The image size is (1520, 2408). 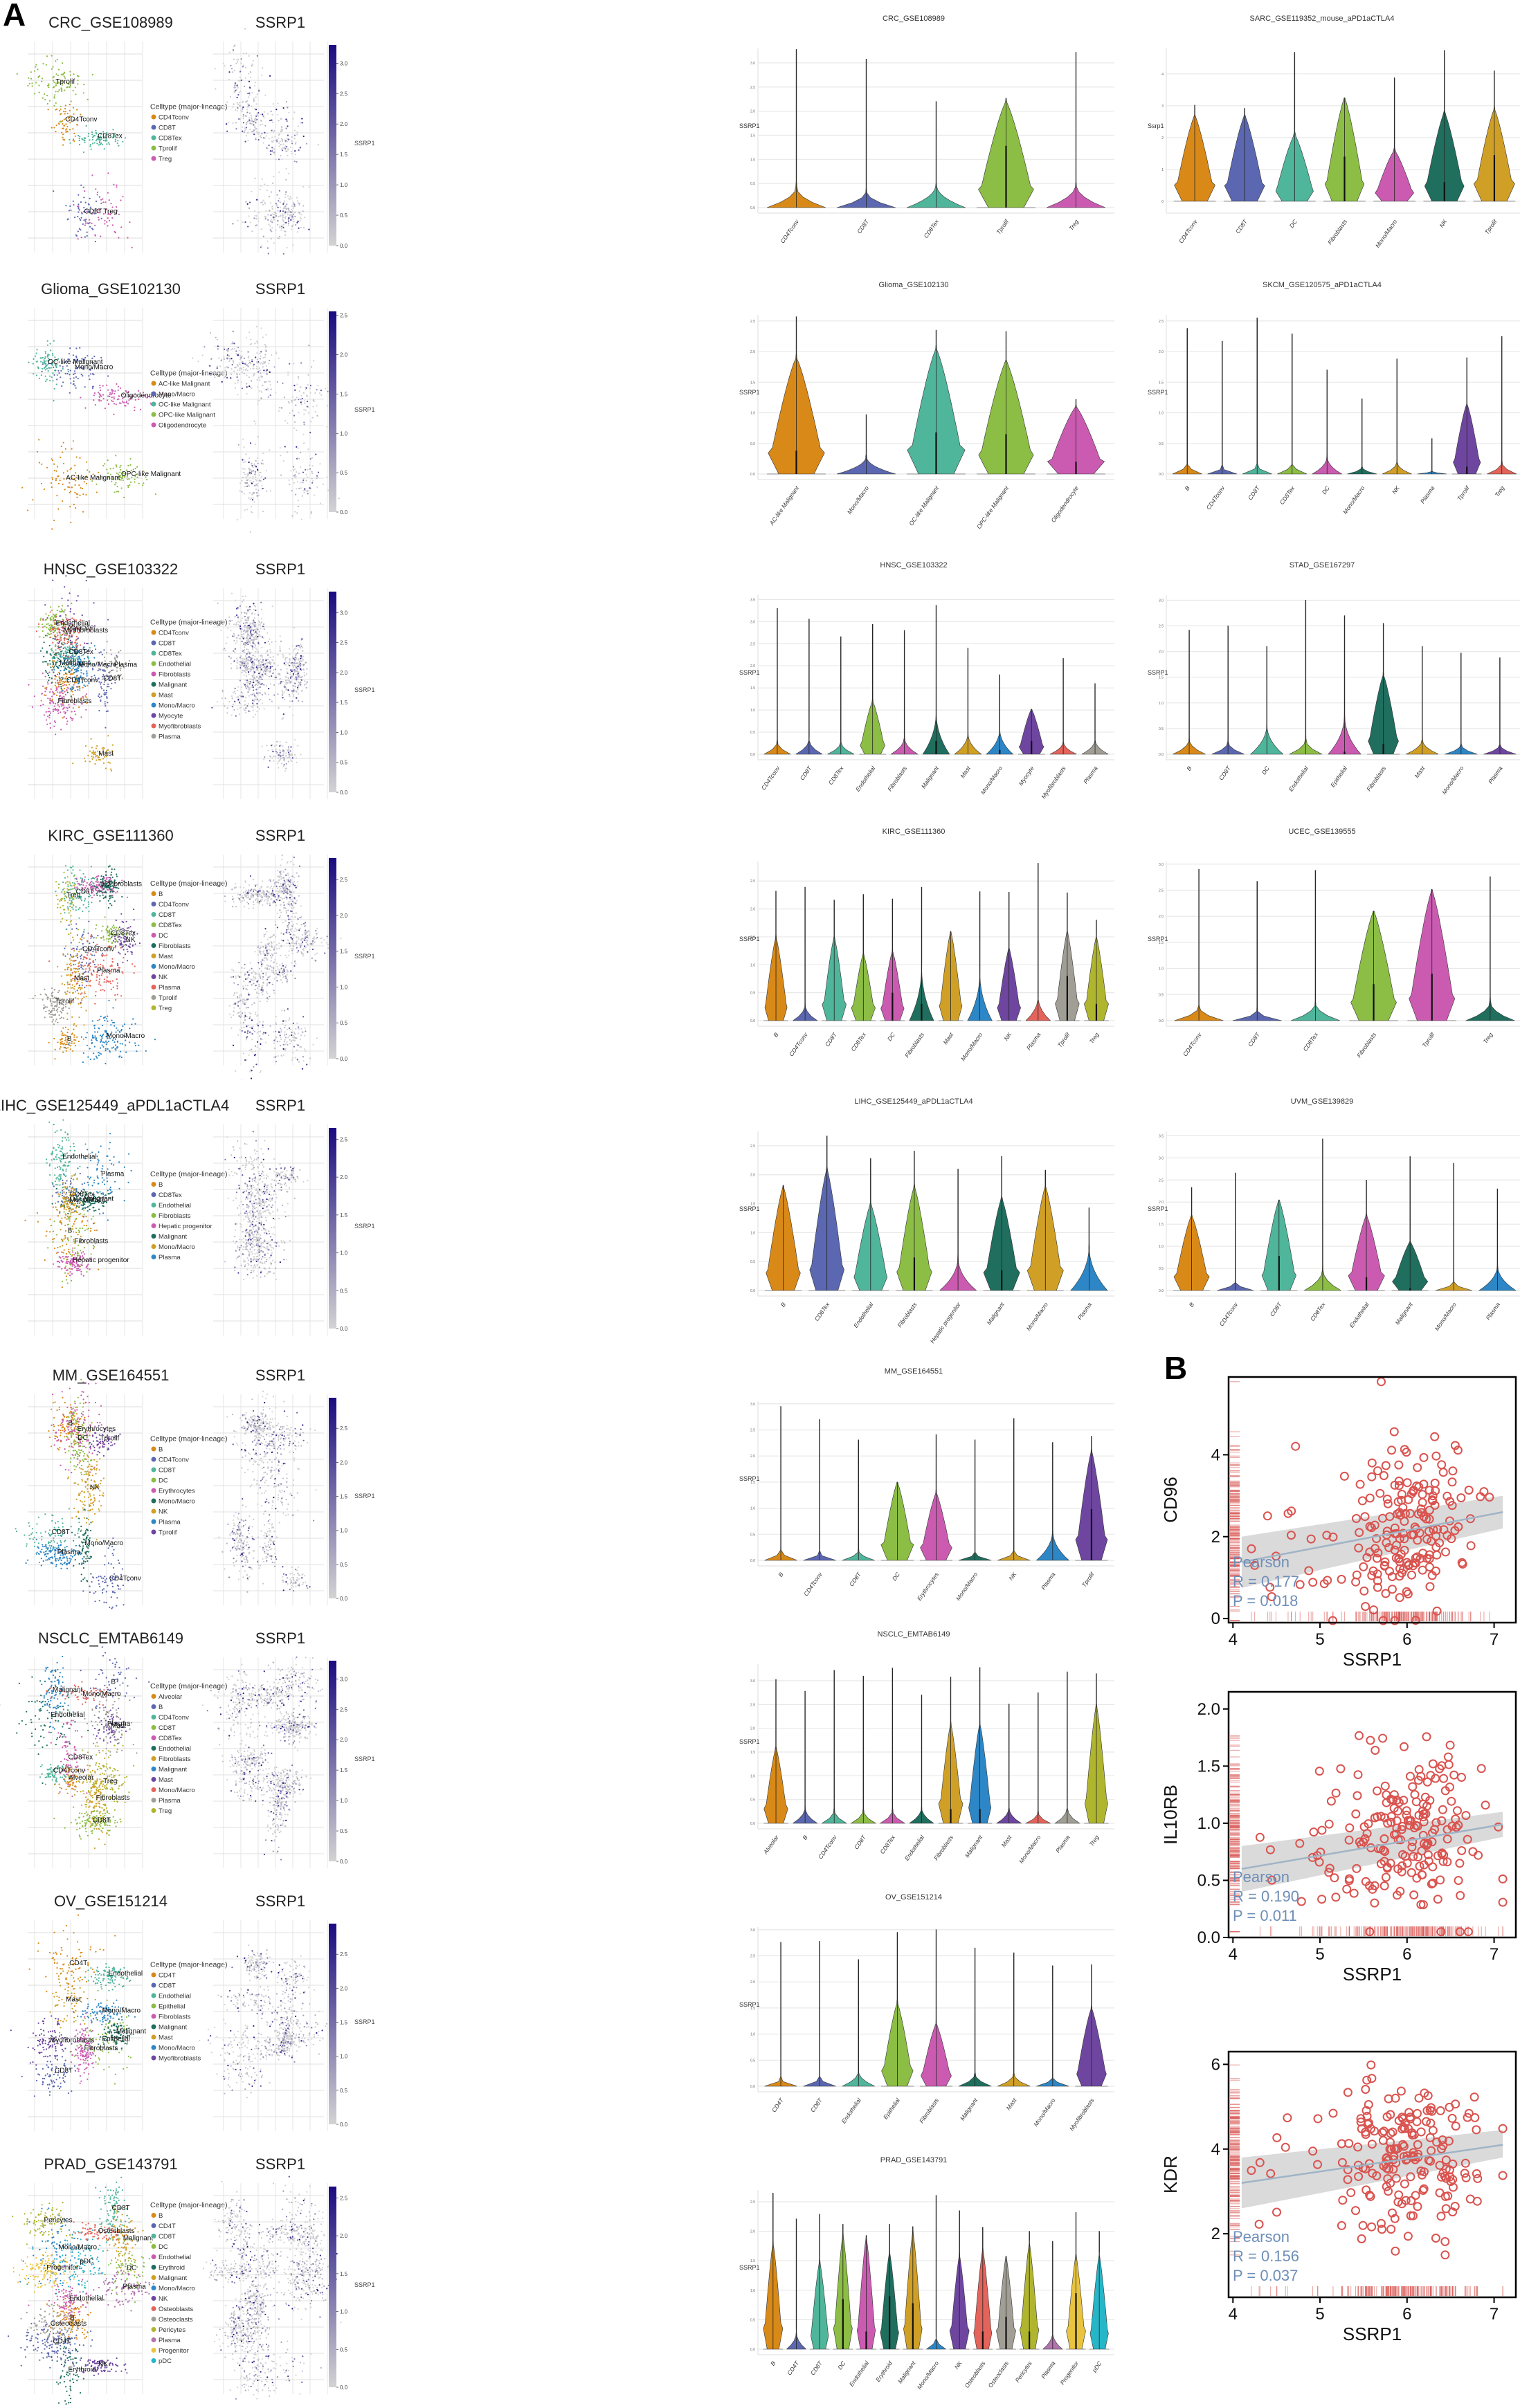 I want to click on umap-cluster-label: Mono/Macro, so click(x=126, y=1036).